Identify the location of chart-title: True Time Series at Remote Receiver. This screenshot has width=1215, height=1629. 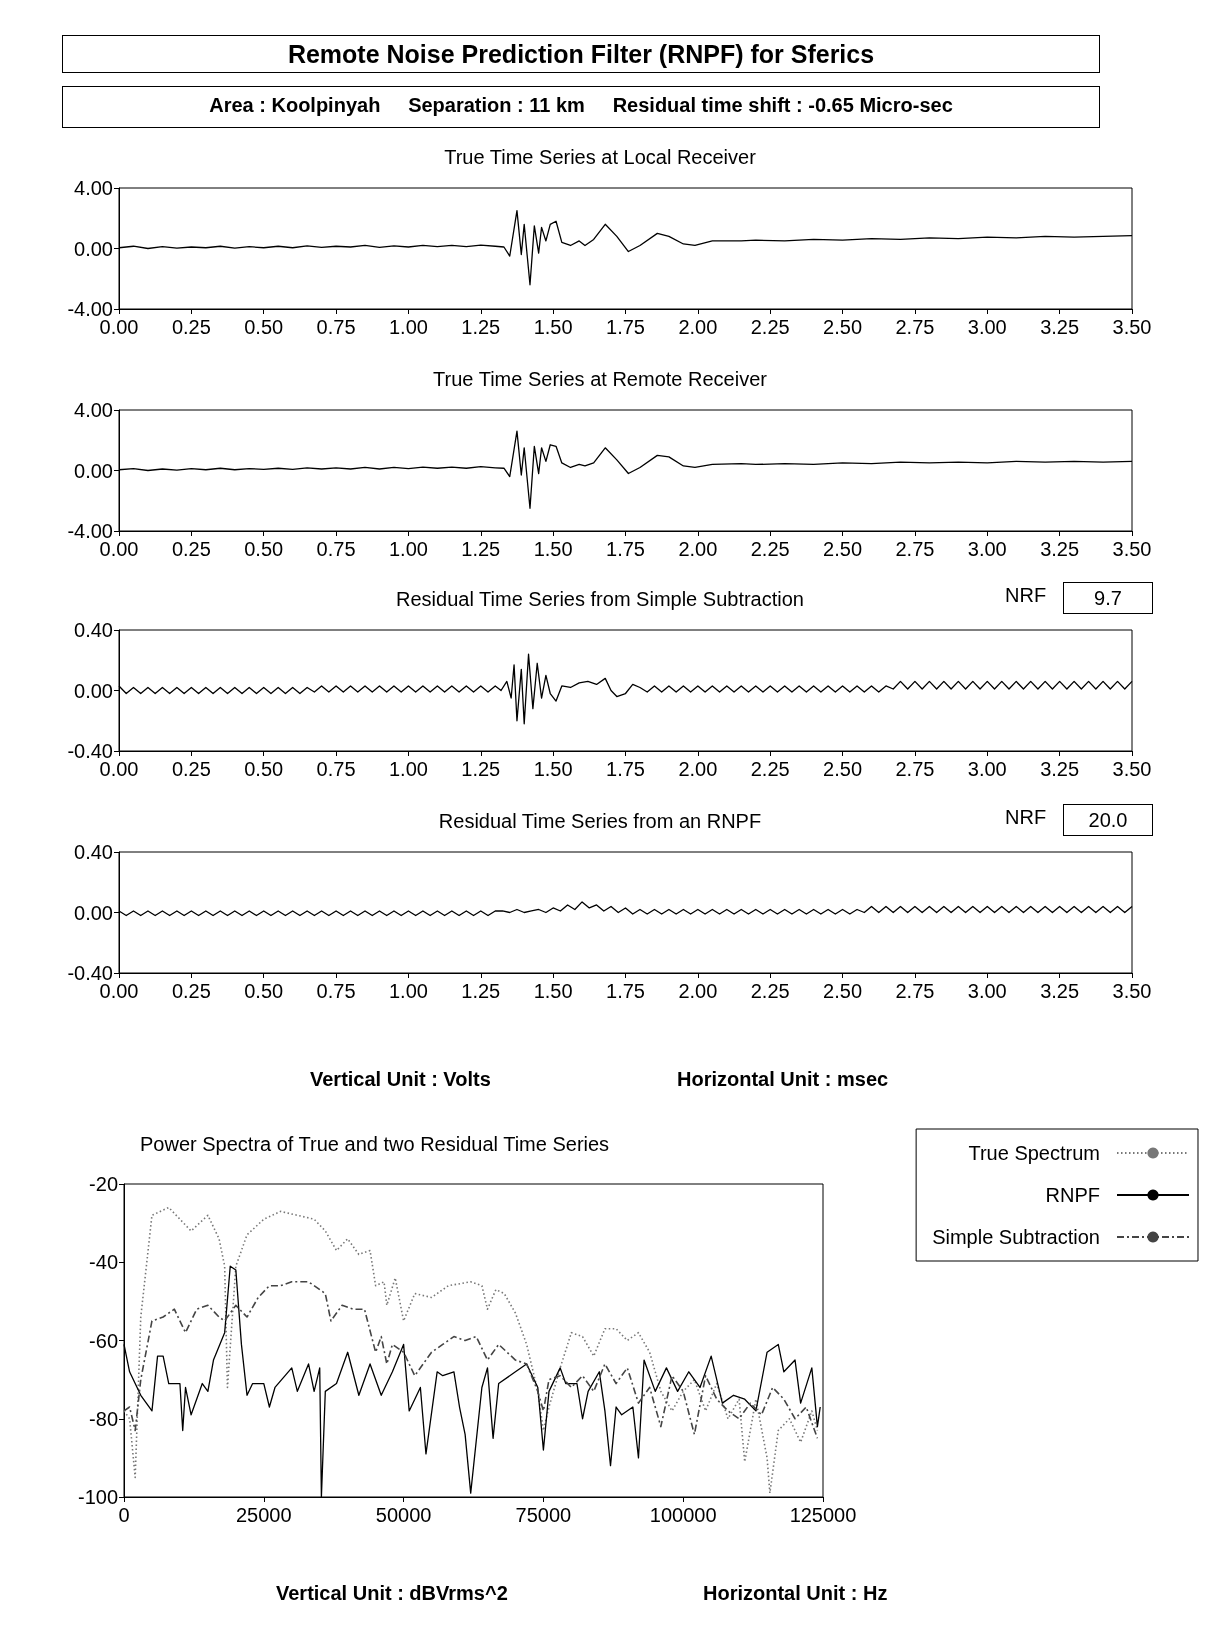
(600, 379).